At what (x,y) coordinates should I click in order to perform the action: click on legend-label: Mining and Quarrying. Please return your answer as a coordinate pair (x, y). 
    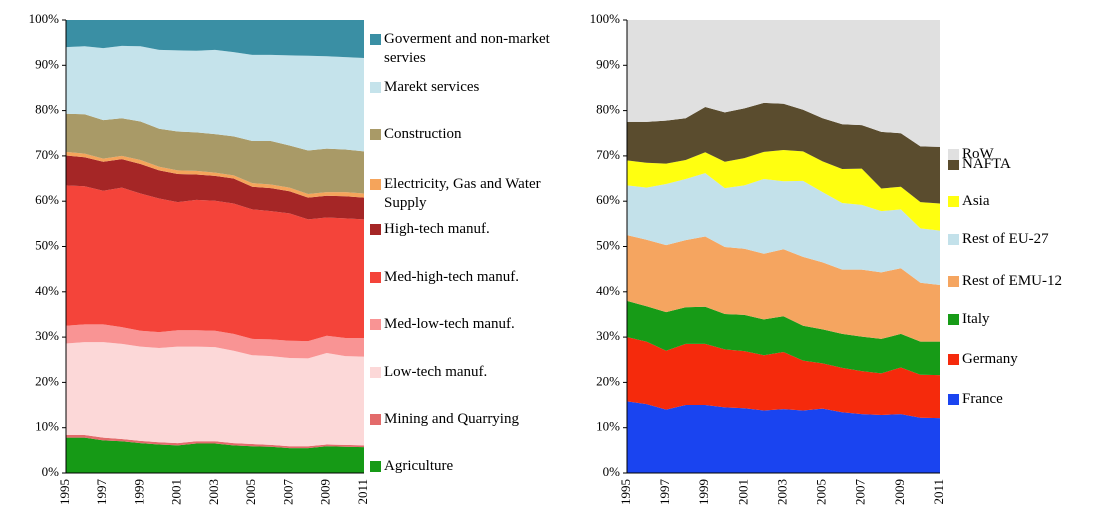
    Looking at the image, I should click on (451, 419).